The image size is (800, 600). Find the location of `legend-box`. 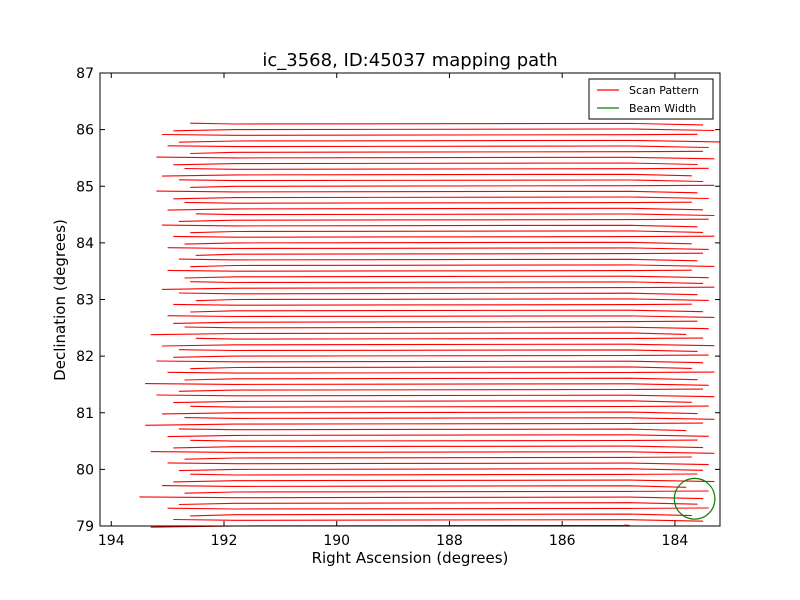

legend-box is located at coordinates (651, 99).